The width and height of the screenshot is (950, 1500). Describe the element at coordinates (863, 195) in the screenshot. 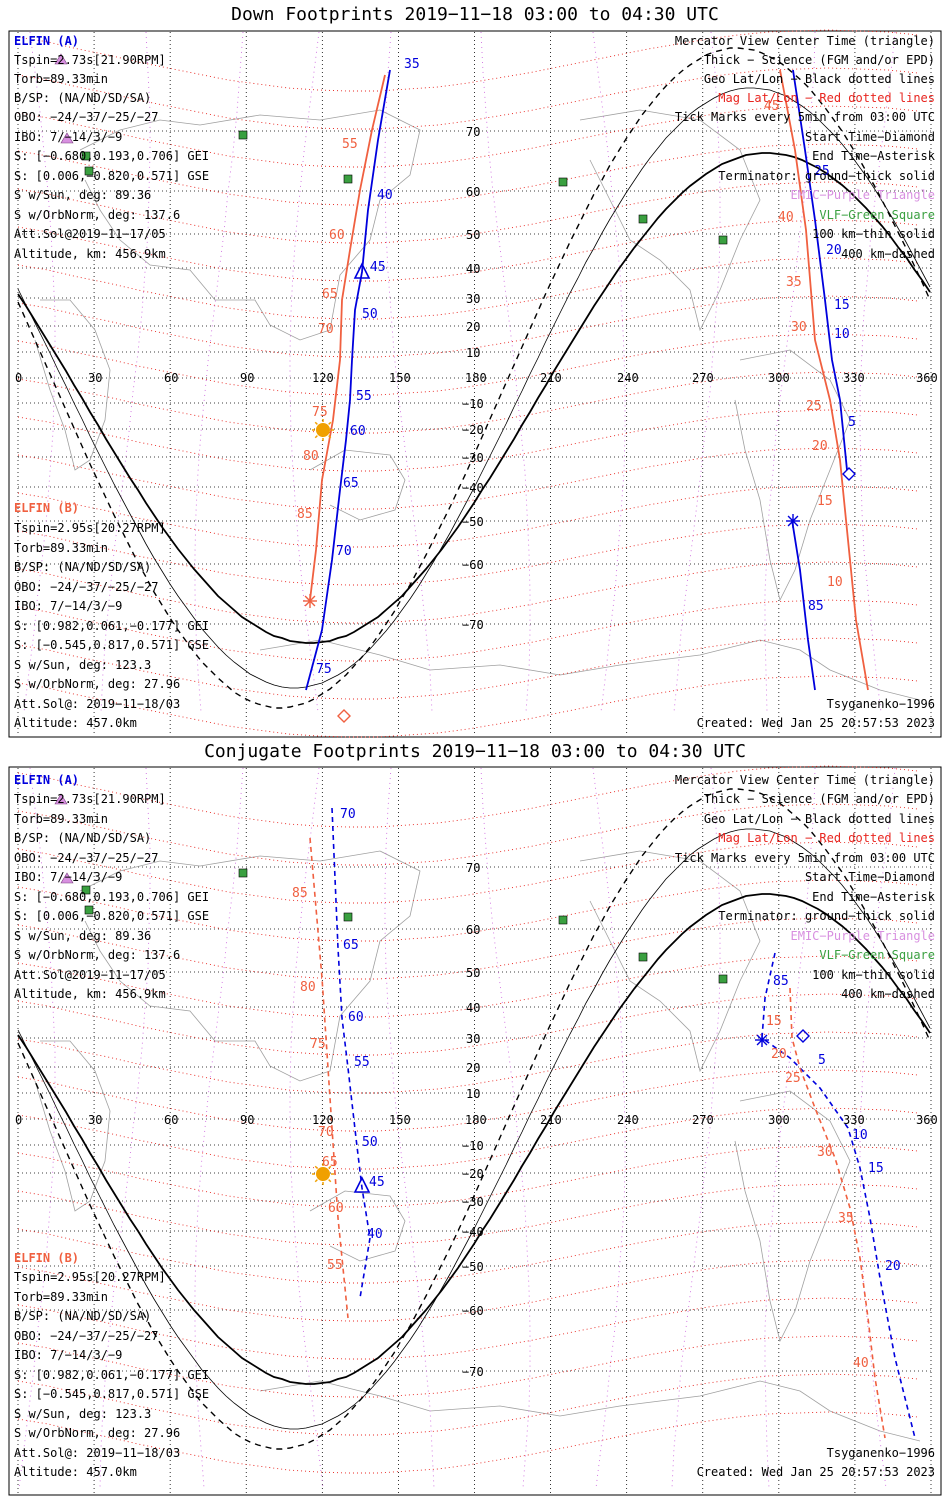

I see `legend-item: EMIC−Purple Triangle` at that location.